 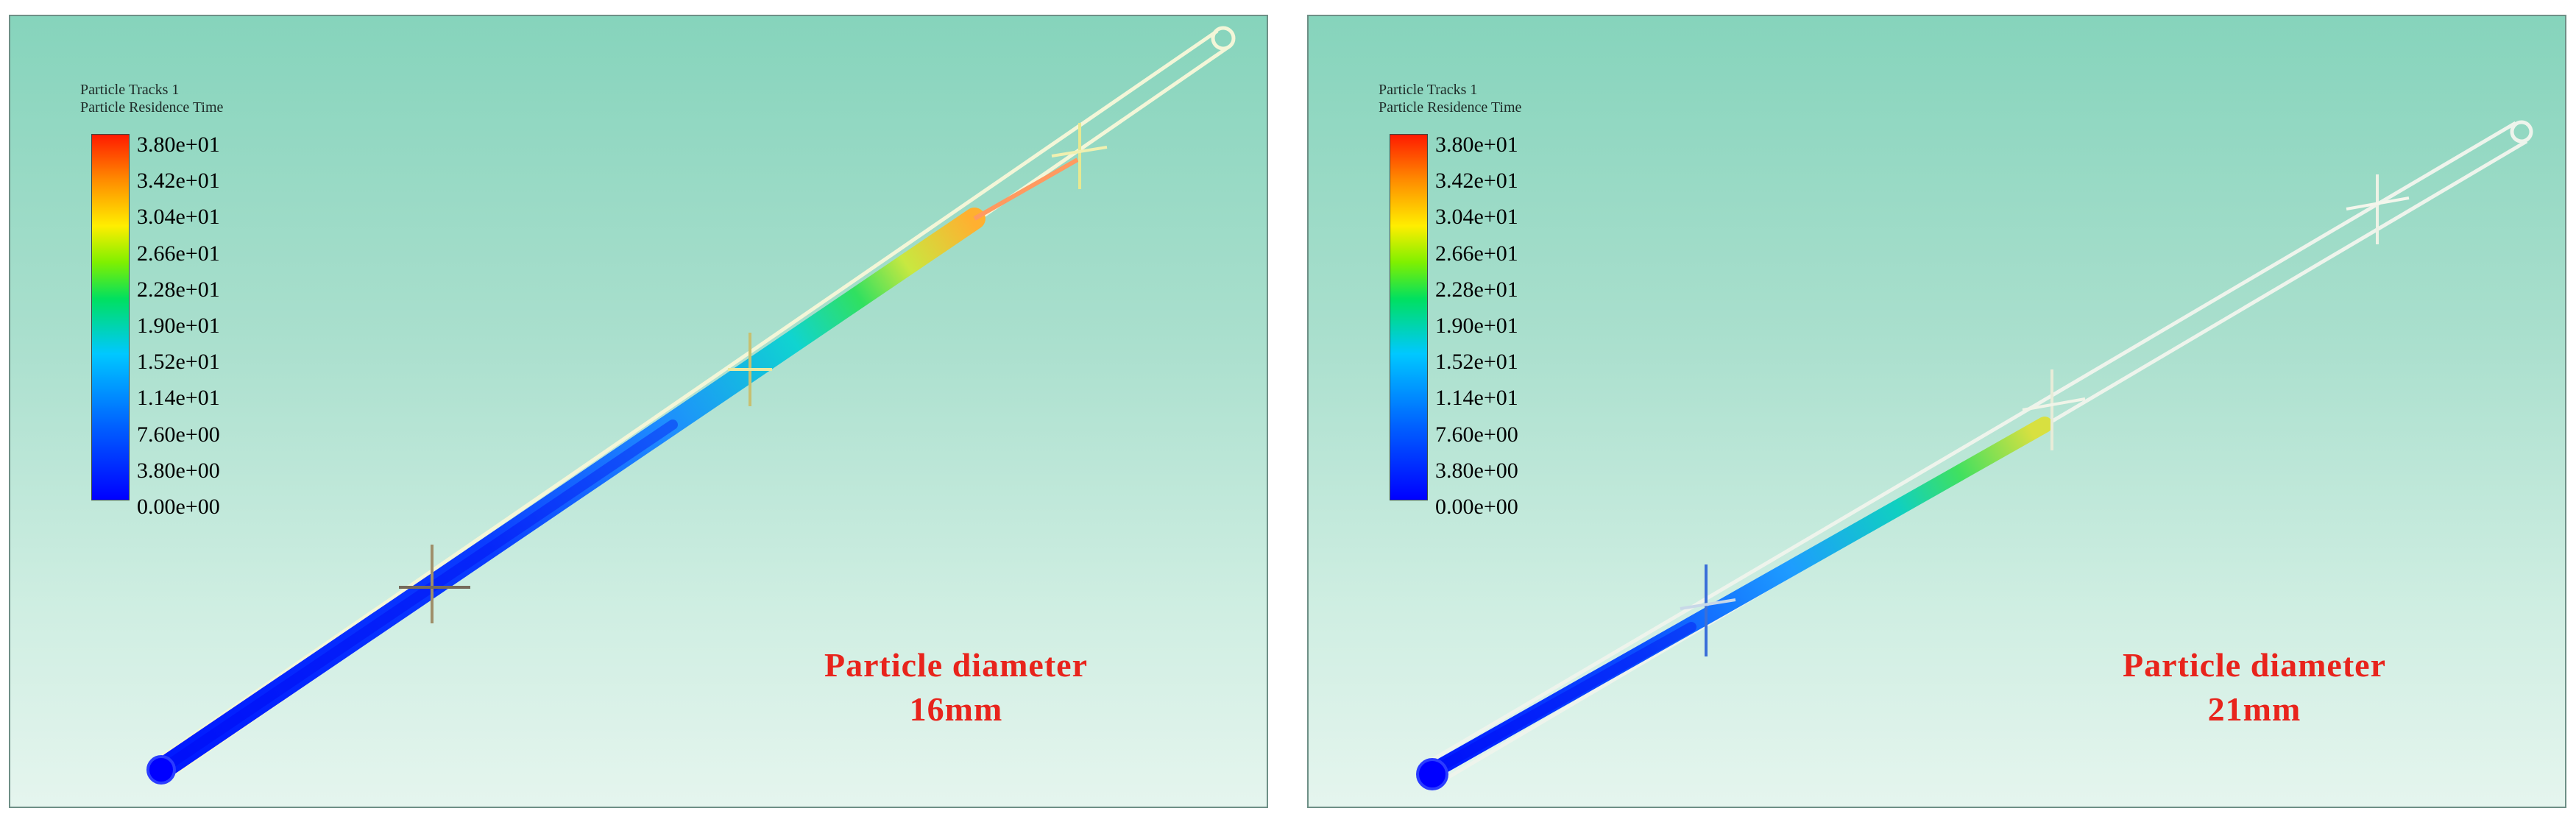 I want to click on caption-value: 21mm, so click(x=2254, y=709).